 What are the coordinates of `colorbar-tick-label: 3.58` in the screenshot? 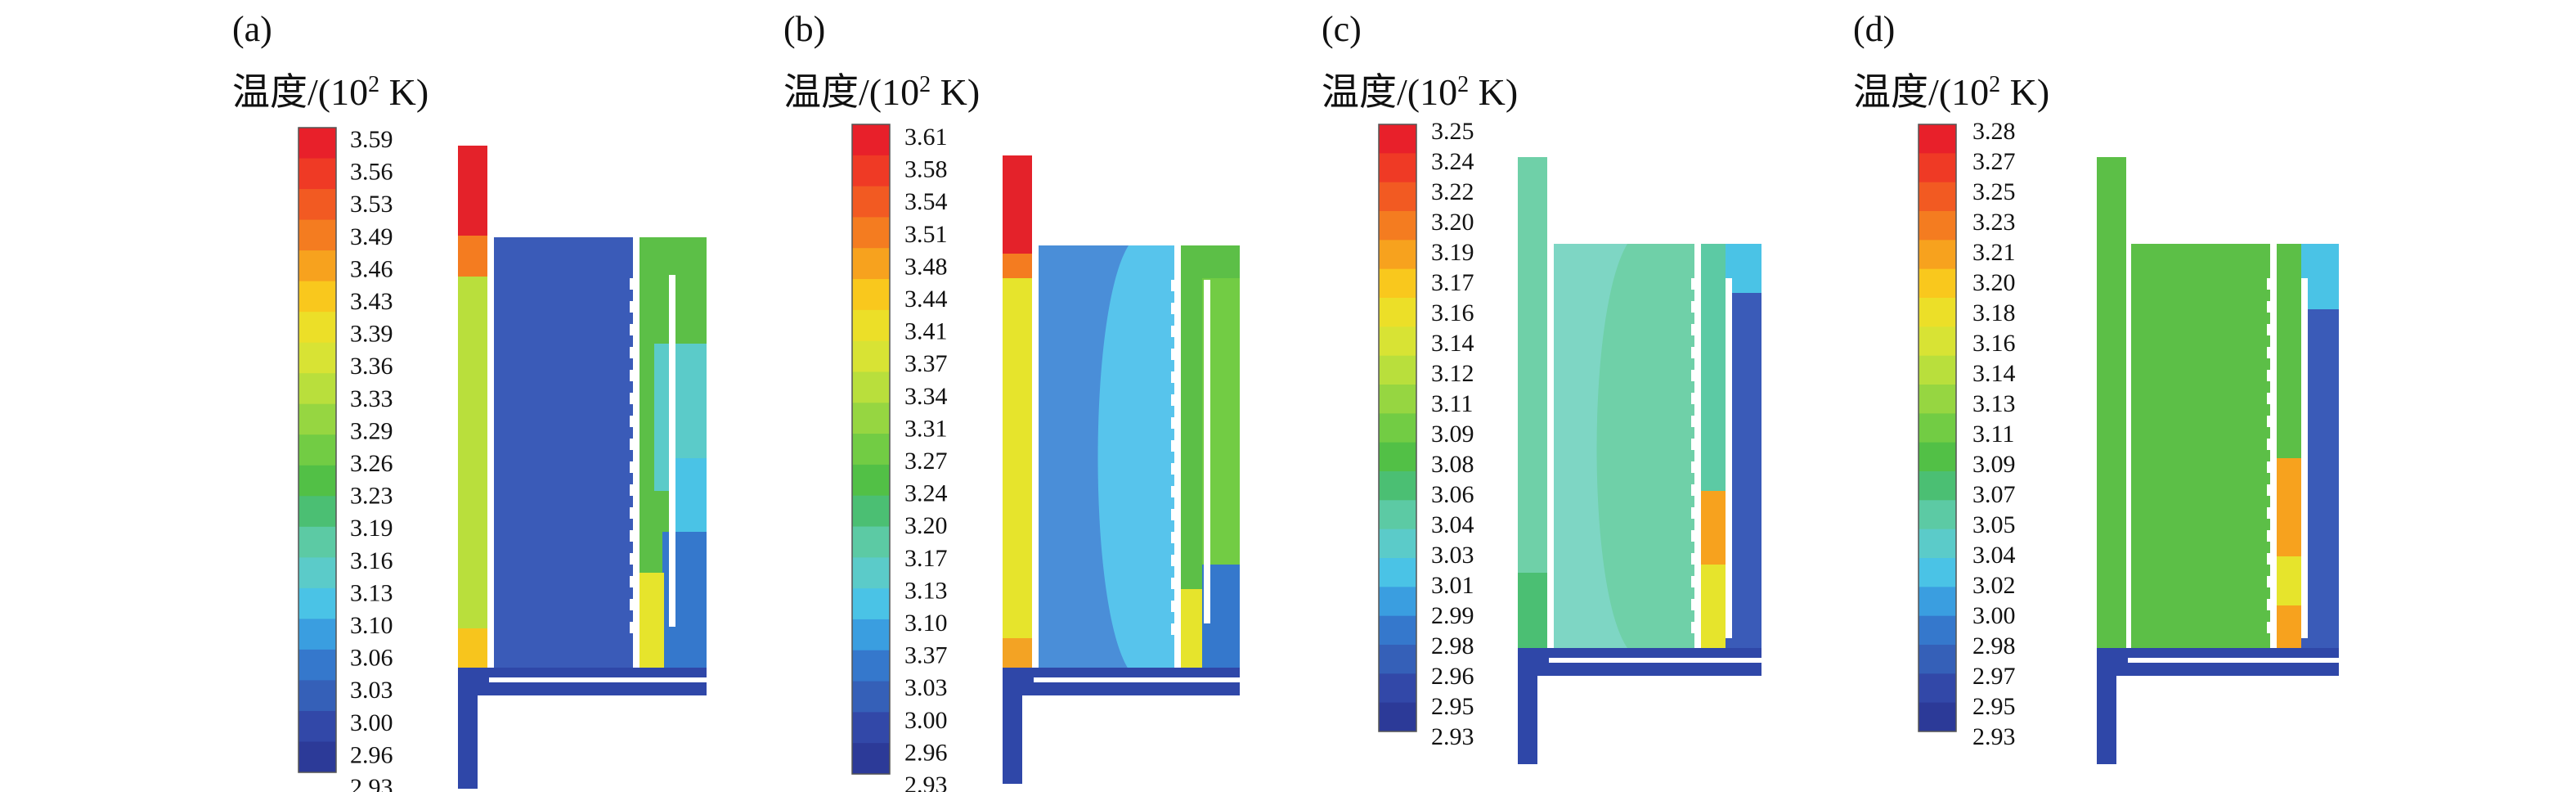 It's located at (926, 170).